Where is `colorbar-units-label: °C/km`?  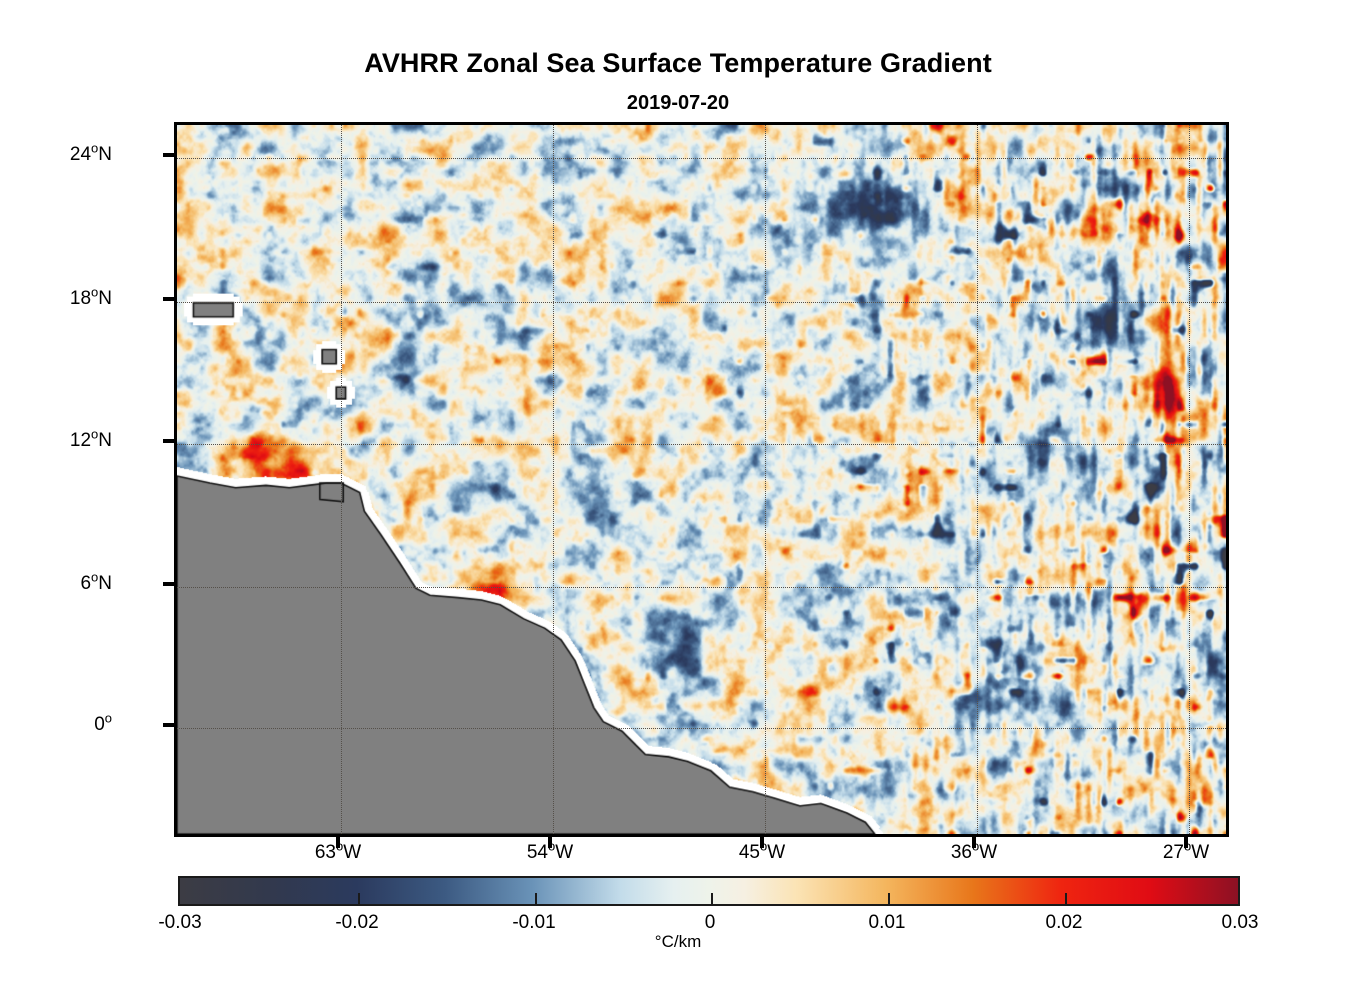 colorbar-units-label: °C/km is located at coordinates (678, 941).